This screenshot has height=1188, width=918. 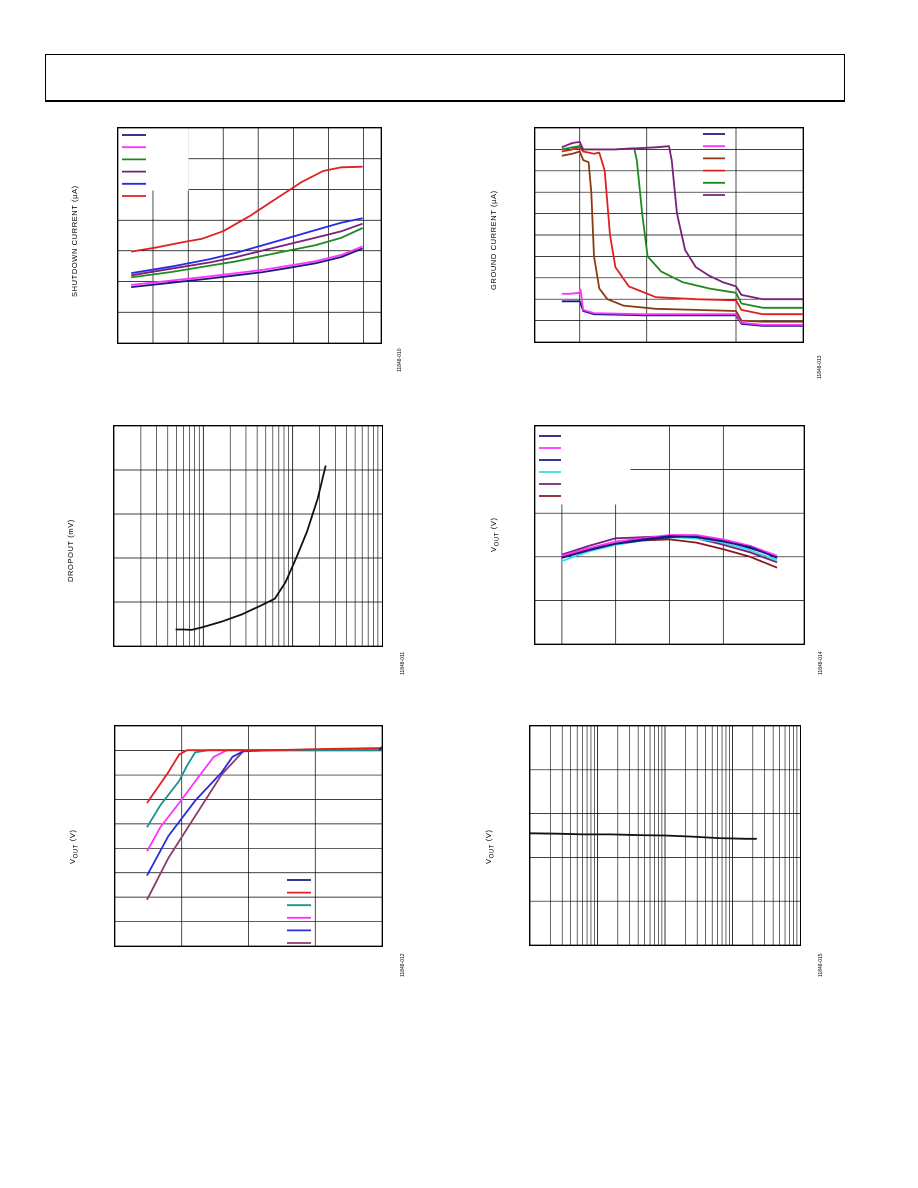 I want to click on page-header-box, so click(x=445, y=78).